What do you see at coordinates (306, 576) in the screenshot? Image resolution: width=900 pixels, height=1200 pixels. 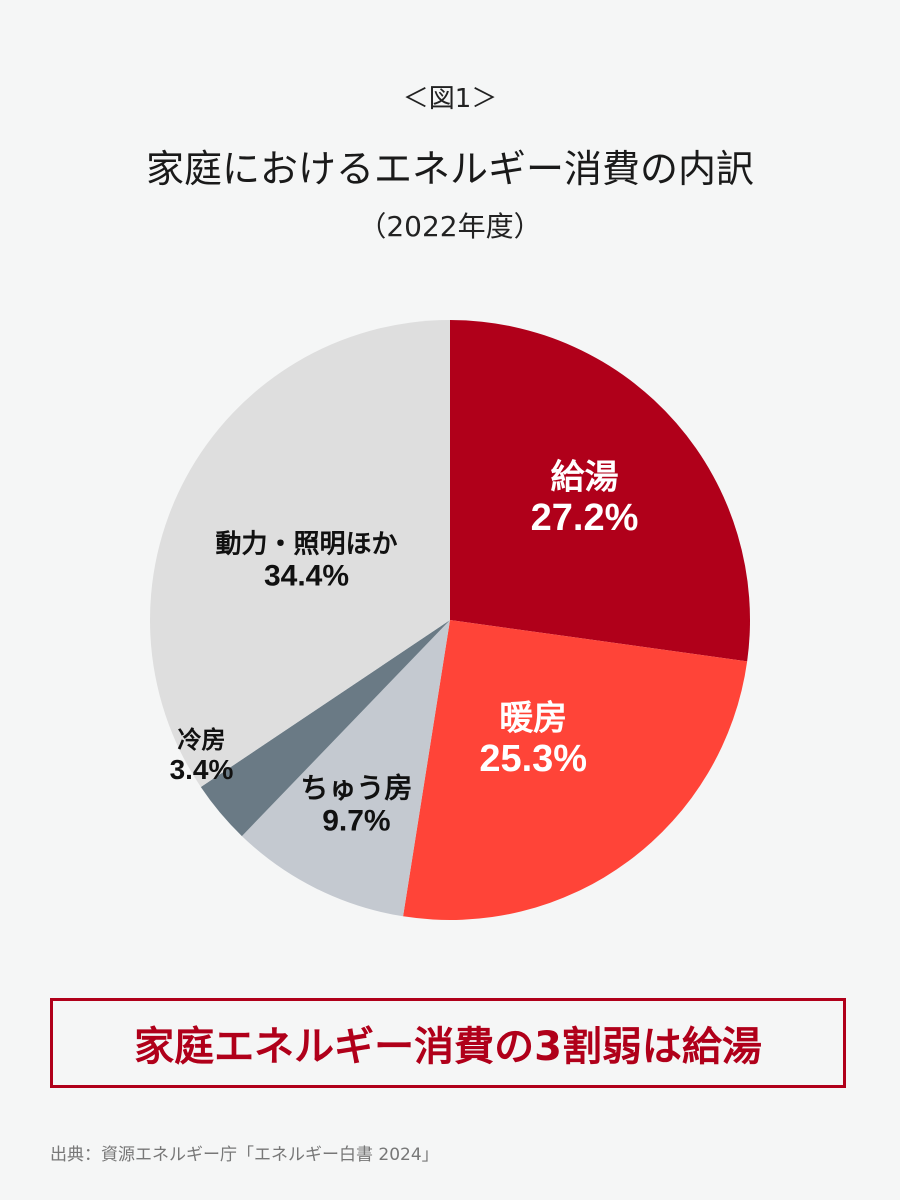 I see `slice-value-4: 34.4%` at bounding box center [306, 576].